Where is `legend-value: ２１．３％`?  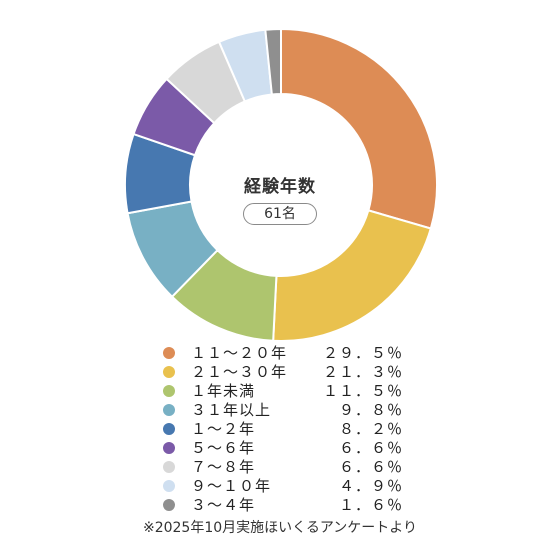
legend-value: ２１．３％ is located at coordinates (362, 372).